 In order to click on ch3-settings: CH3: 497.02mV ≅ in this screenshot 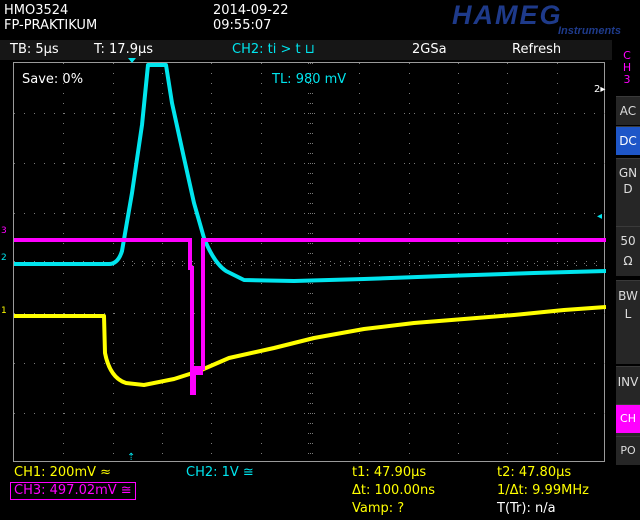, I will do `click(73, 491)`.